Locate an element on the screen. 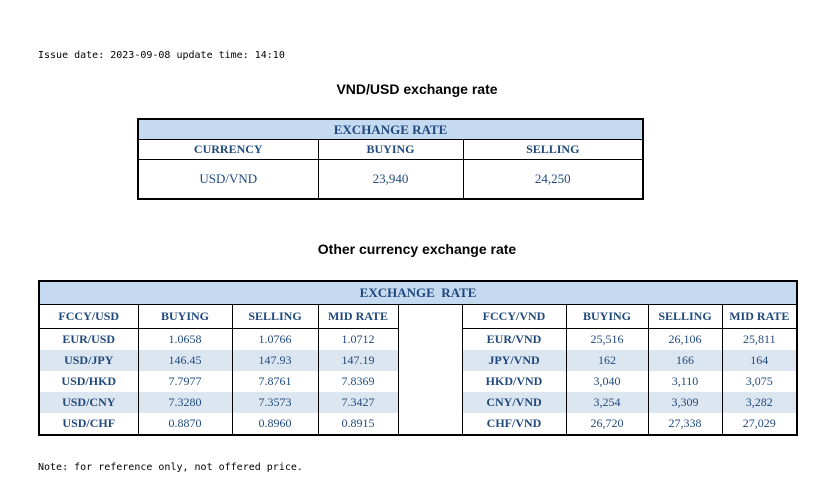 This screenshot has width=834, height=490. currency-pair-cell: USD/CNY is located at coordinates (88, 402).